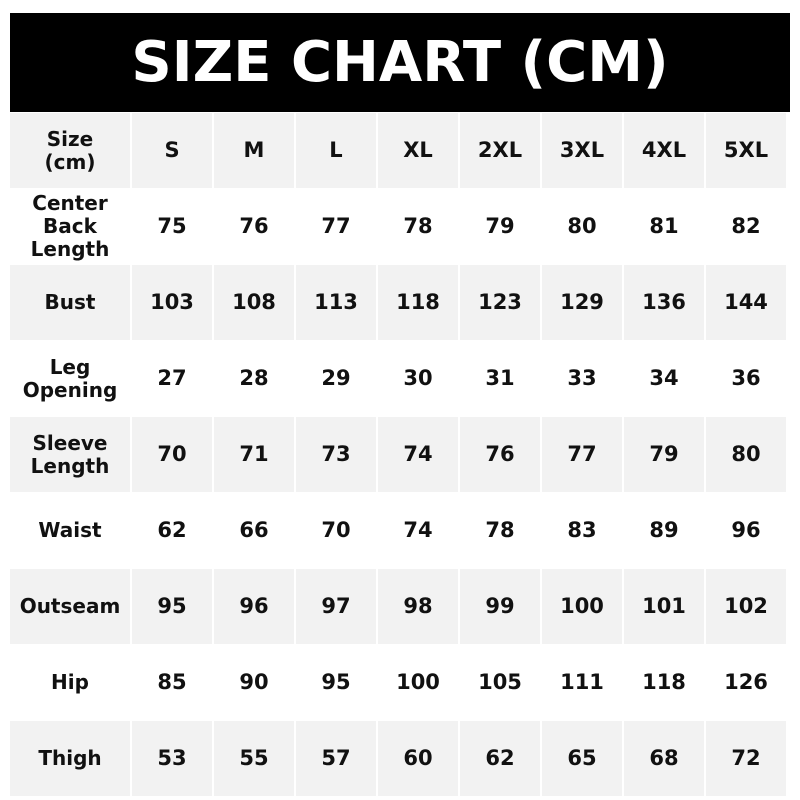 This screenshot has width=800, height=800. I want to click on table-cell: 82, so click(746, 227).